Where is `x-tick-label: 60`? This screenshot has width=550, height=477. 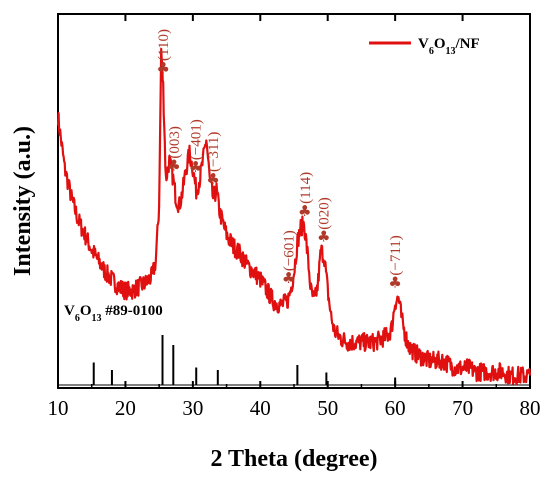
x-tick-label: 60 is located at coordinates (395, 408).